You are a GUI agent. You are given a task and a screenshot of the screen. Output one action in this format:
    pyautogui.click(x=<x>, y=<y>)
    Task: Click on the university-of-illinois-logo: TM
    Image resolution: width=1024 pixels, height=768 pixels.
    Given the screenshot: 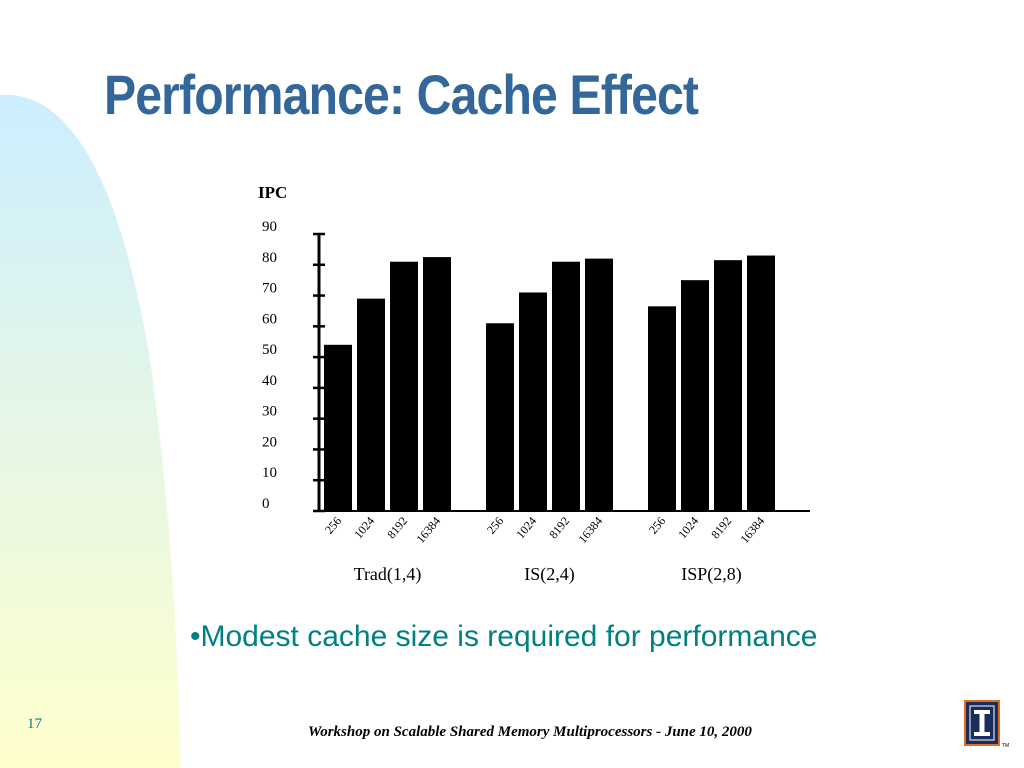 What is the action you would take?
    pyautogui.click(x=986, y=724)
    